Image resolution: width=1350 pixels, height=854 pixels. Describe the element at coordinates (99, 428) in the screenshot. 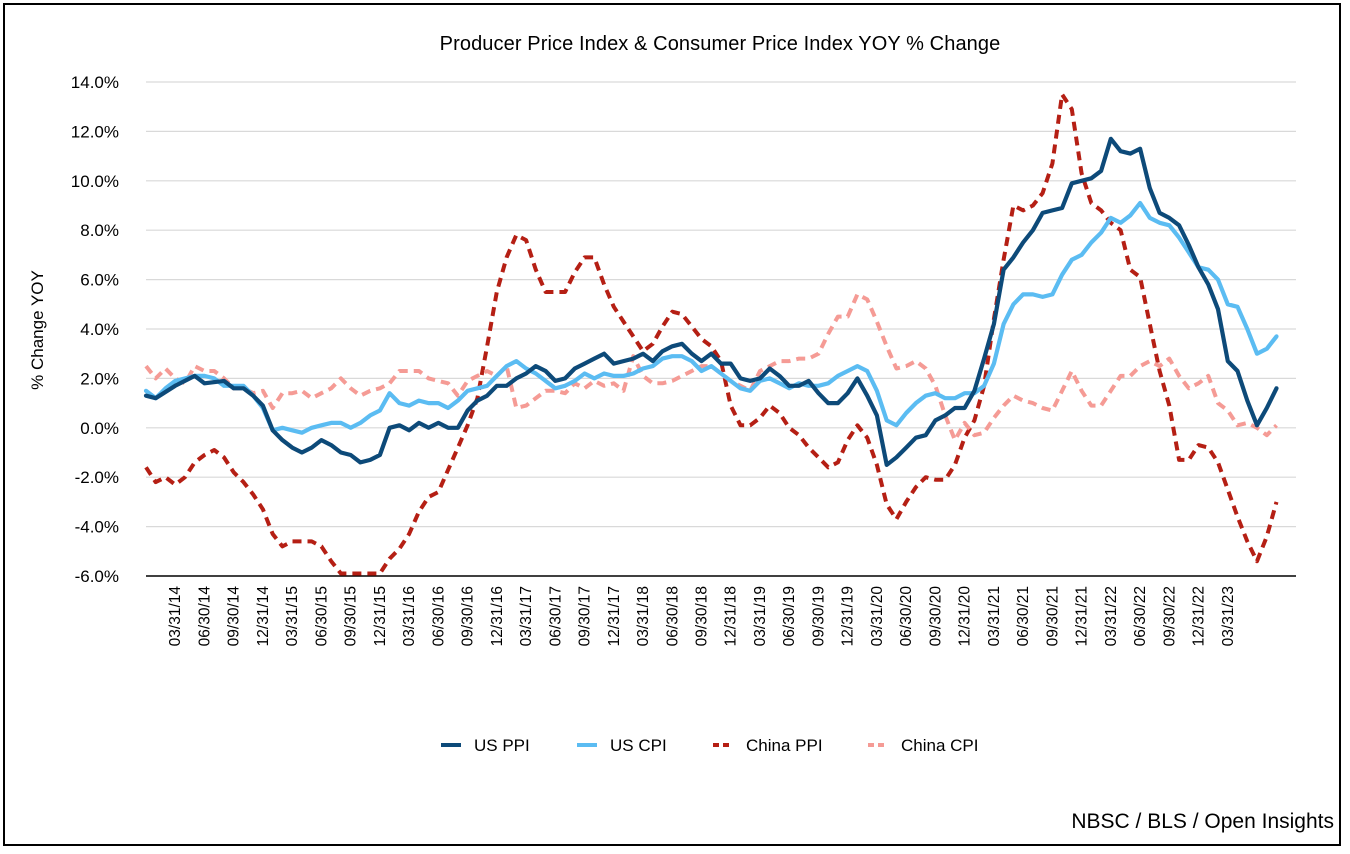

I see `y-tick-label: 0.0%` at that location.